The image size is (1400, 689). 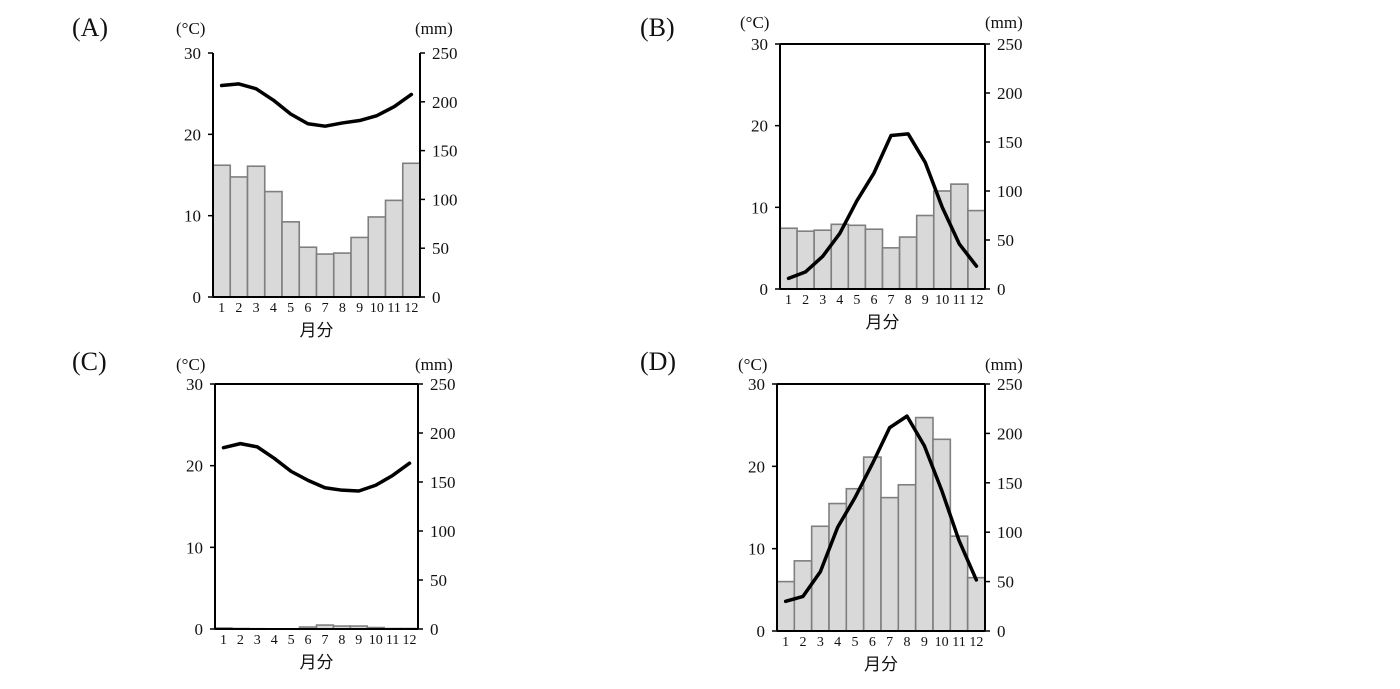 What do you see at coordinates (90, 27) in the screenshot?
I see `panel-letter: (A)` at bounding box center [90, 27].